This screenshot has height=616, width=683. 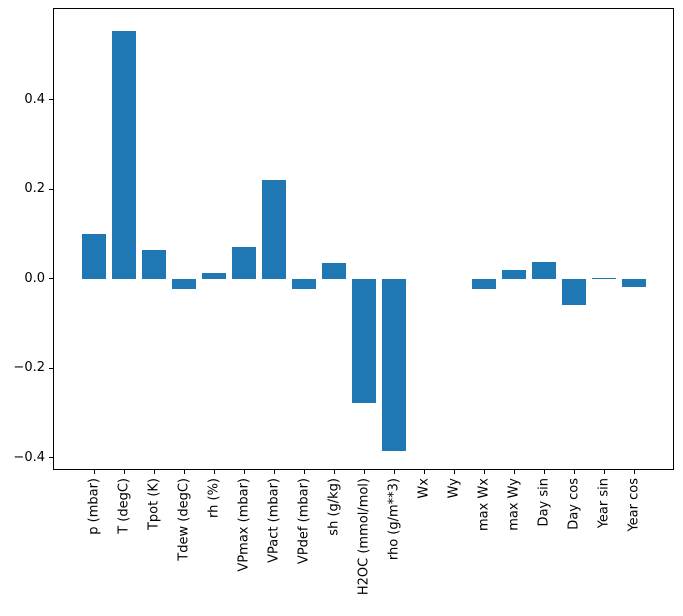 I want to click on x-tick-label: Day cos, so click(x=574, y=504).